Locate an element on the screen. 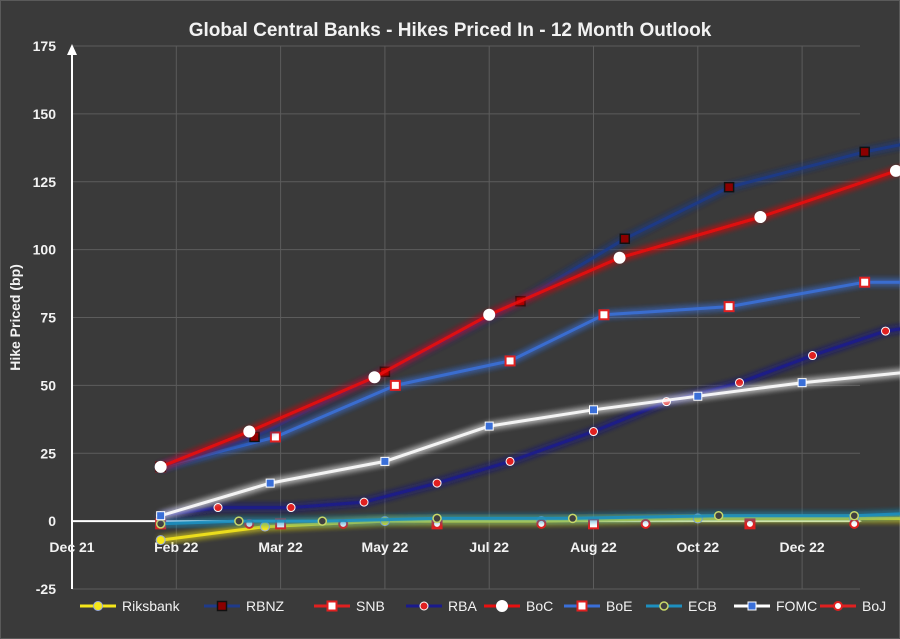  legend-item-rba: RBA is located at coordinates (441, 606).